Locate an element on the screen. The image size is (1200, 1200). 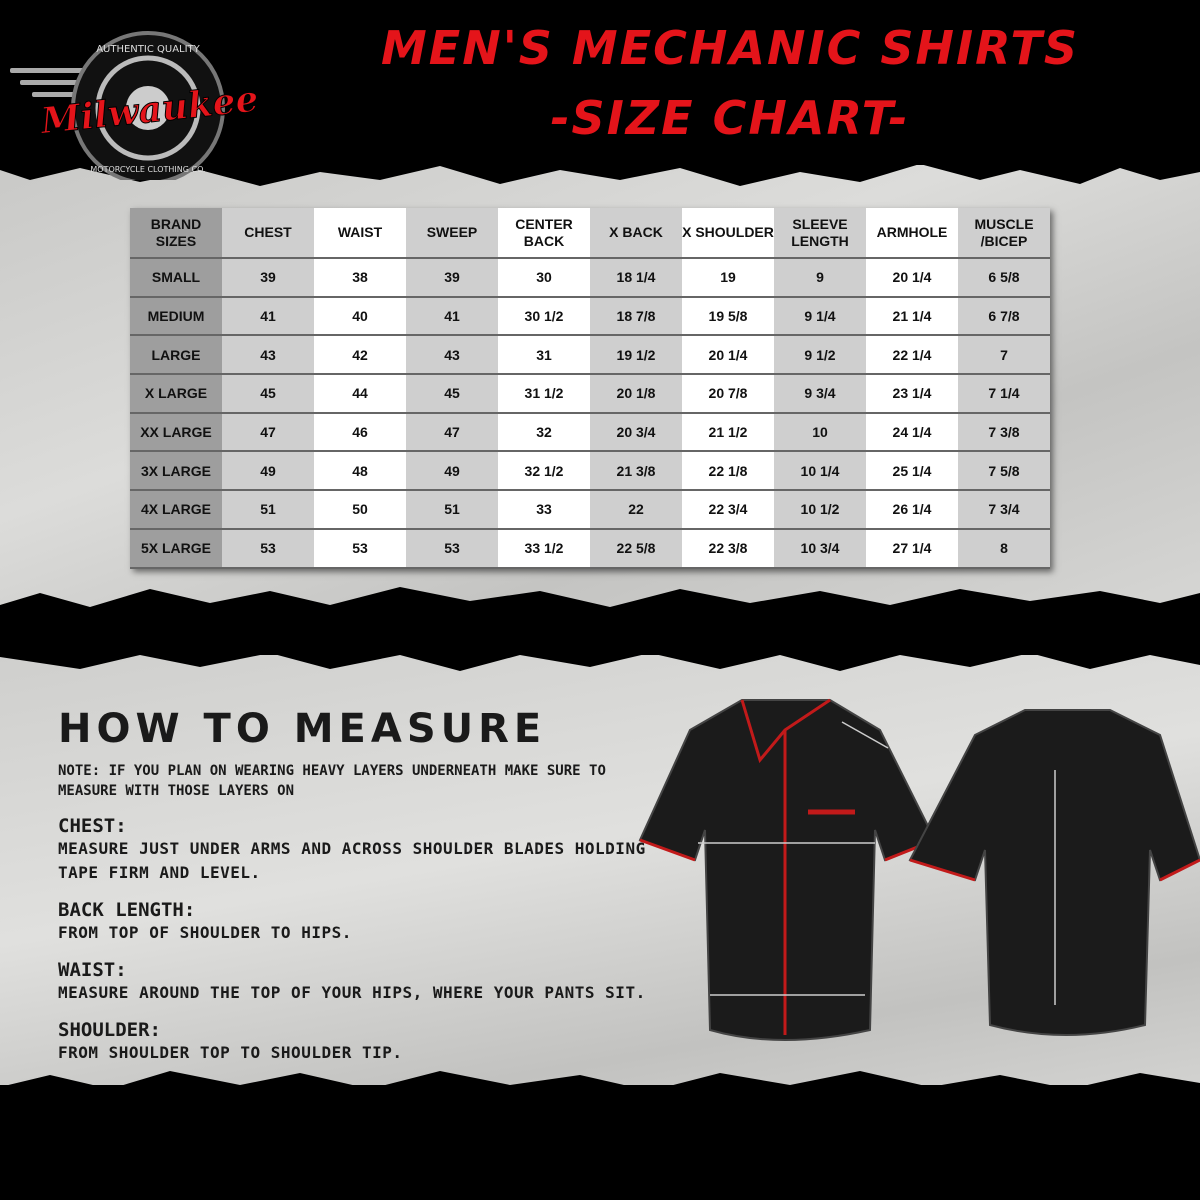
table-cell: 22 5/8 is located at coordinates (636, 548).